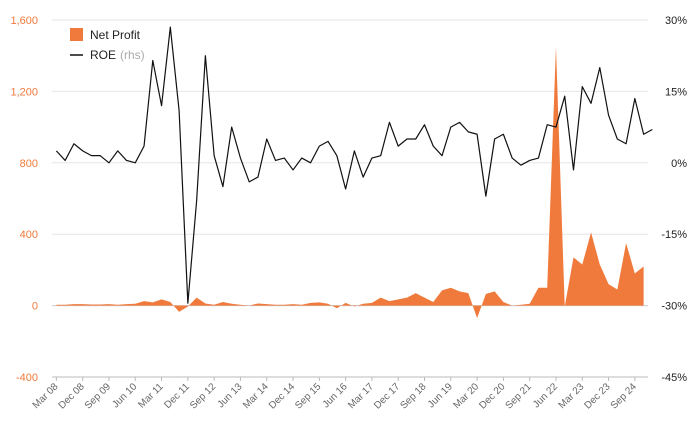 This screenshot has height=433, width=700. Describe the element at coordinates (98, 396) in the screenshot. I see `x-tick-label: Sep 09` at that location.